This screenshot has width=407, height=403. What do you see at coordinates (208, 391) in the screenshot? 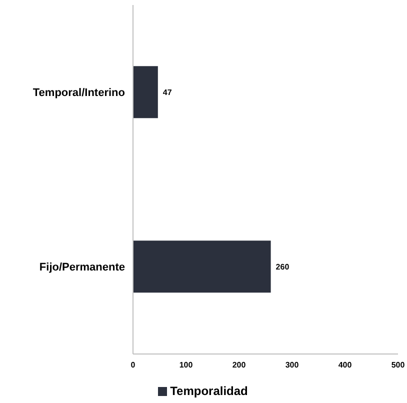
I see `legend-label: Temporalidad` at bounding box center [208, 391].